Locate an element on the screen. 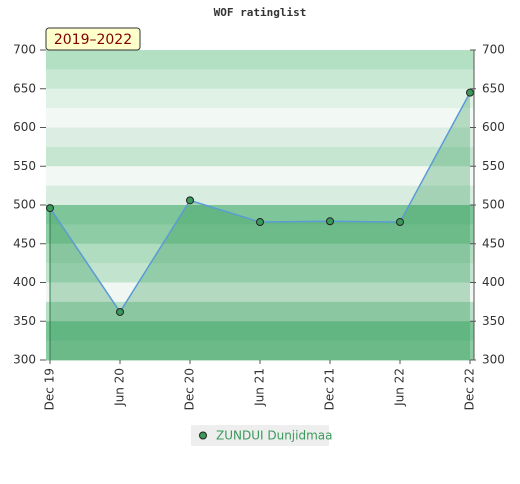 The height and width of the screenshot is (484, 520). y-tick-label: 350 is located at coordinates (24, 321).